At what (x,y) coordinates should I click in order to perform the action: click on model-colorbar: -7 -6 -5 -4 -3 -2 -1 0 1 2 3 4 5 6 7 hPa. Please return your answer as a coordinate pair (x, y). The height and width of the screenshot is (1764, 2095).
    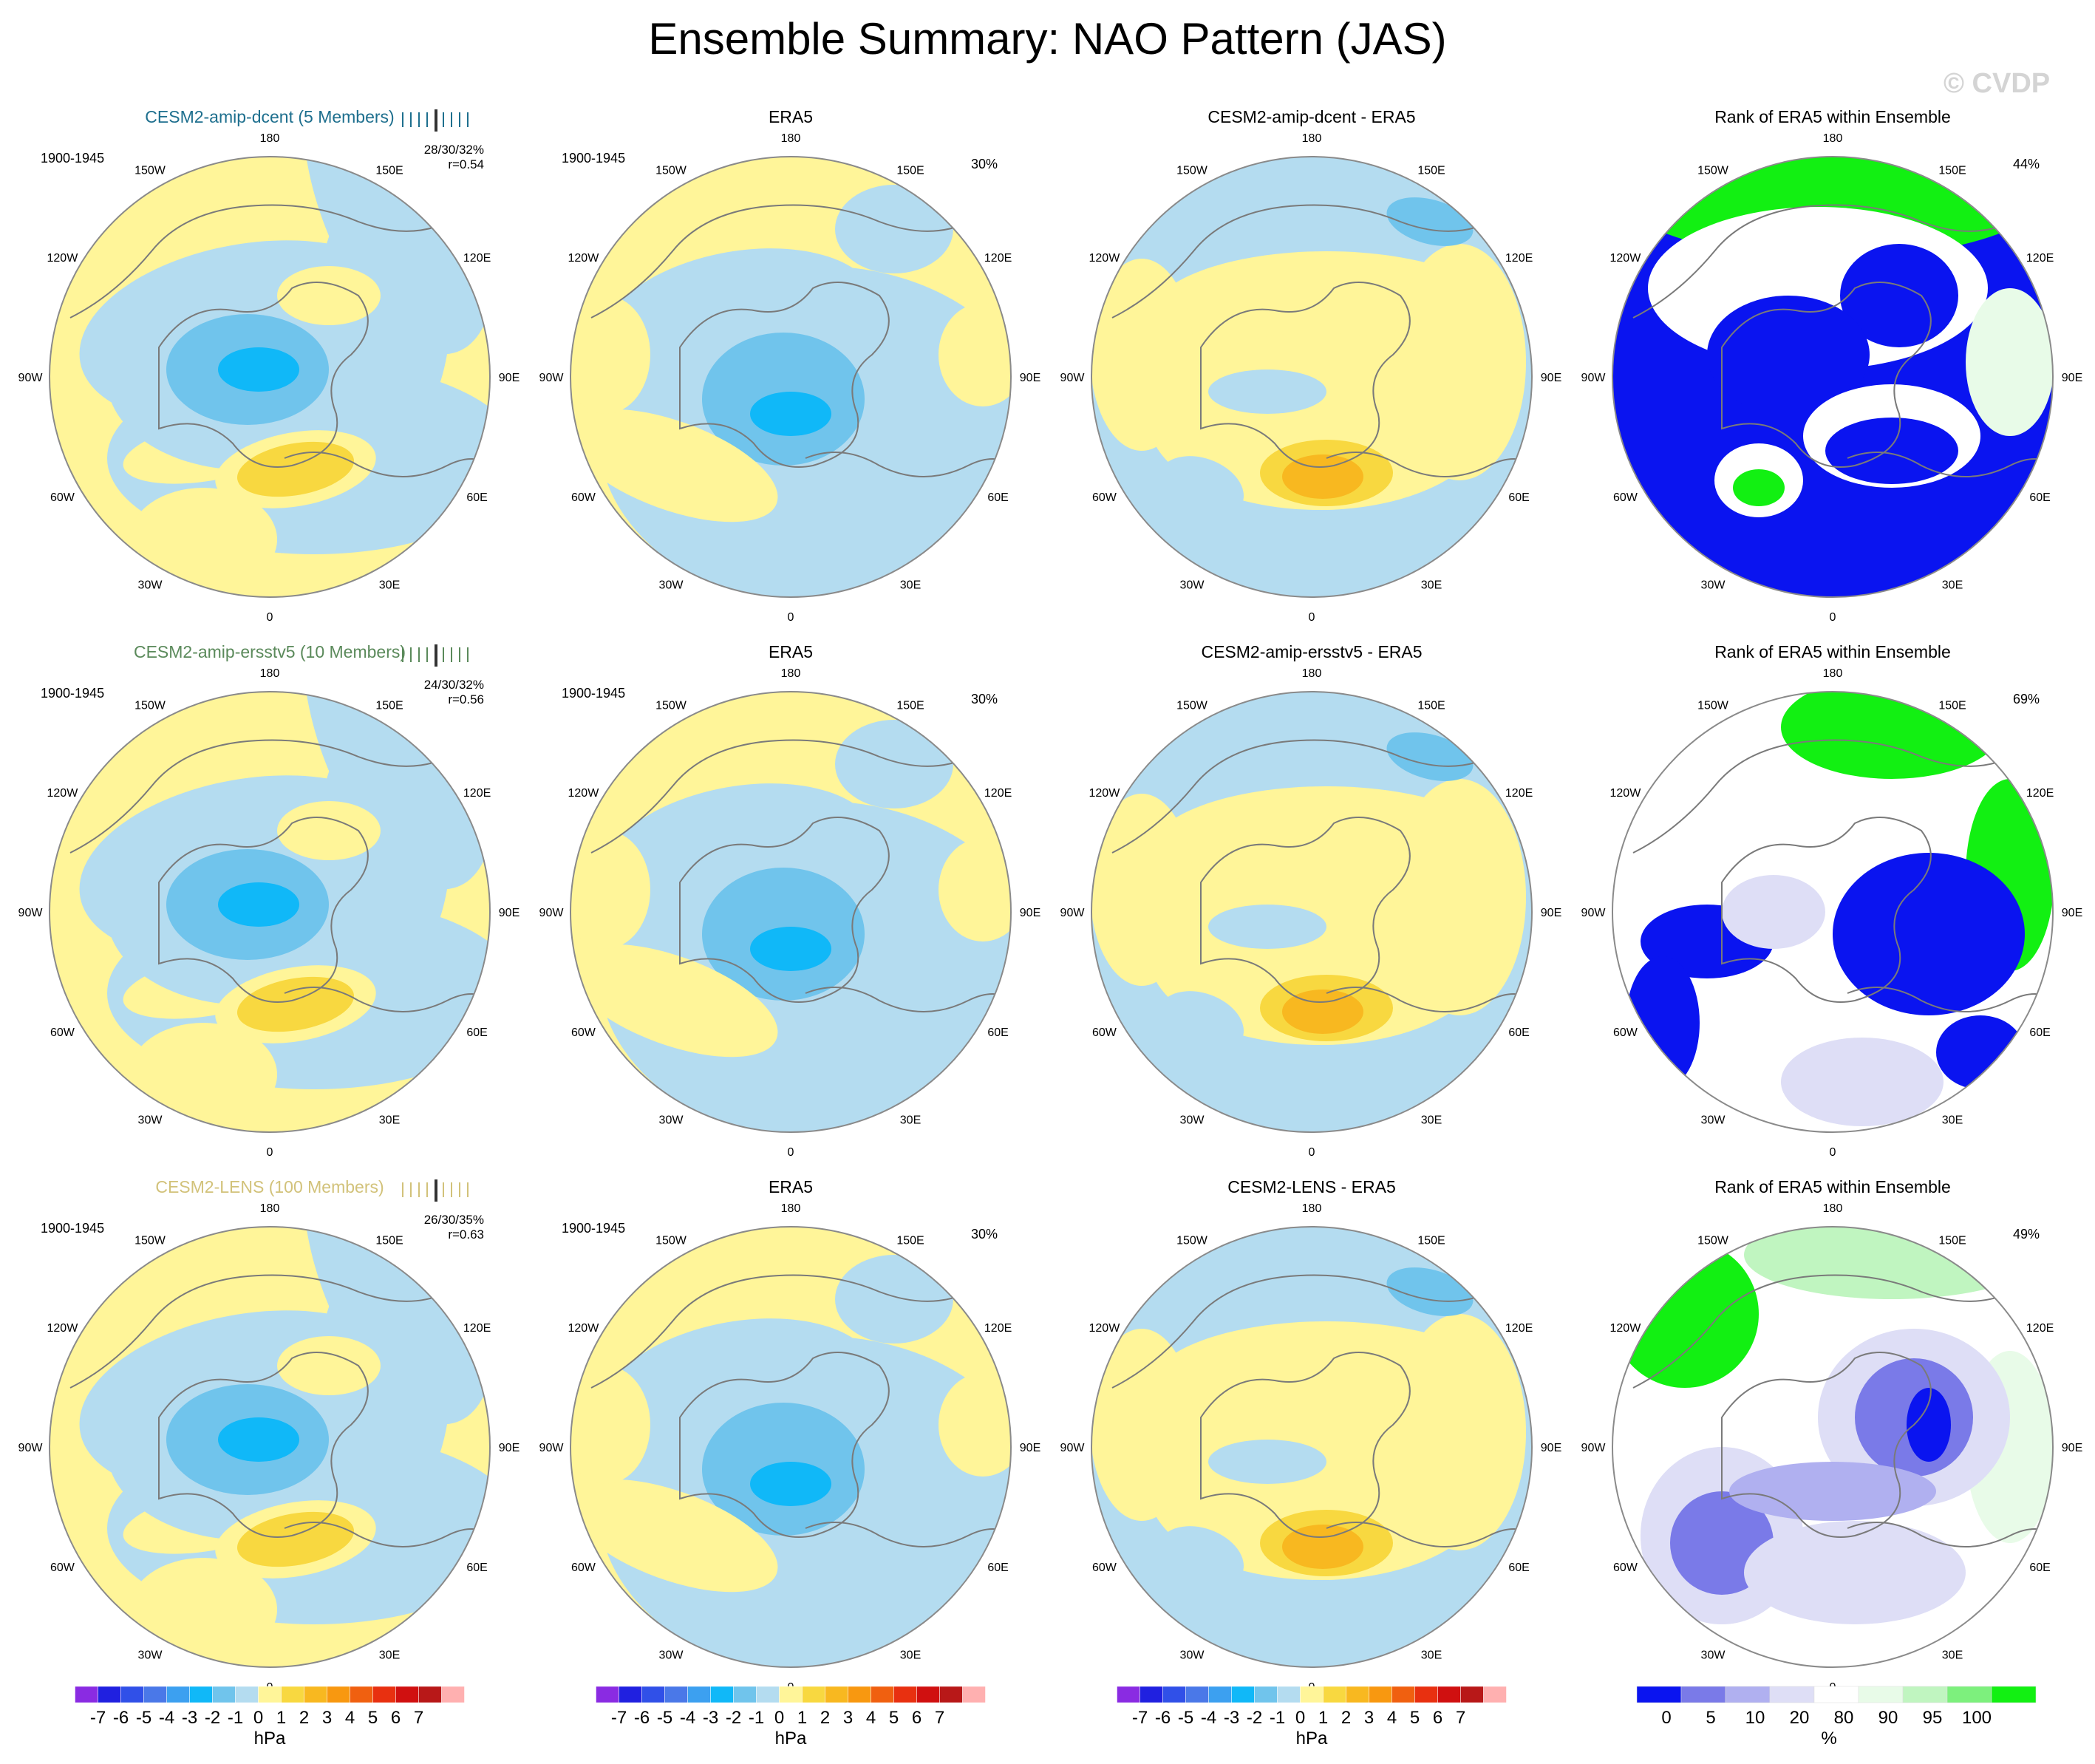
    Looking at the image, I should click on (270, 1717).